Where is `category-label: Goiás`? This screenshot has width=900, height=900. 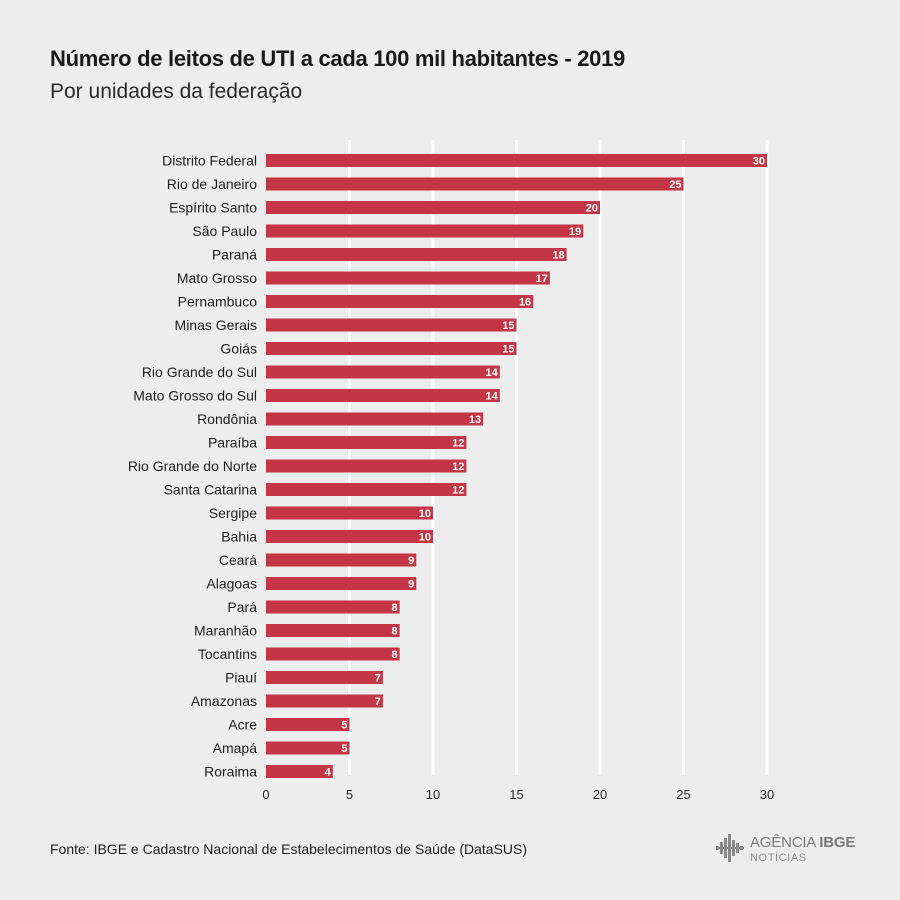 category-label: Goiás is located at coordinates (238, 349).